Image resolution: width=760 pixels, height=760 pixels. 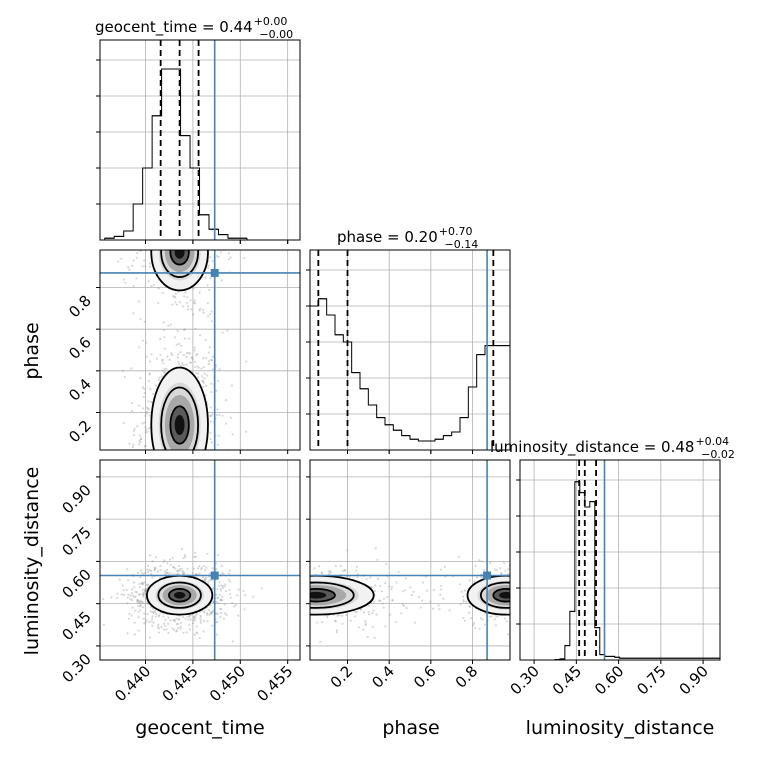 What do you see at coordinates (274, 683) in the screenshot?
I see `tick-label-x-p1-3: 0.455` at bounding box center [274, 683].